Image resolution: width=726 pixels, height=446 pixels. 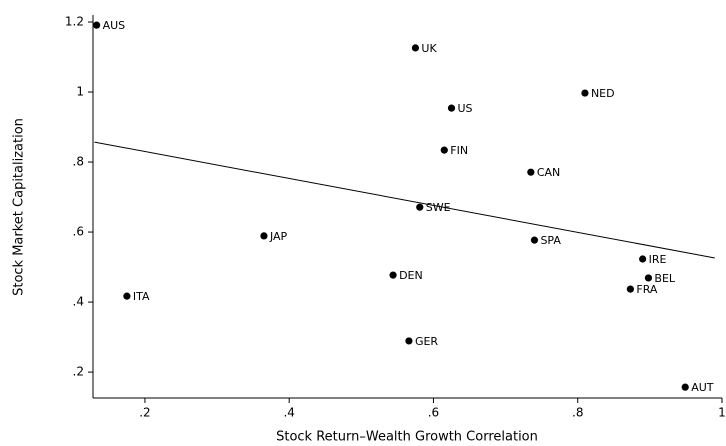 What do you see at coordinates (548, 172) in the screenshot?
I see `point-label: CAN` at bounding box center [548, 172].